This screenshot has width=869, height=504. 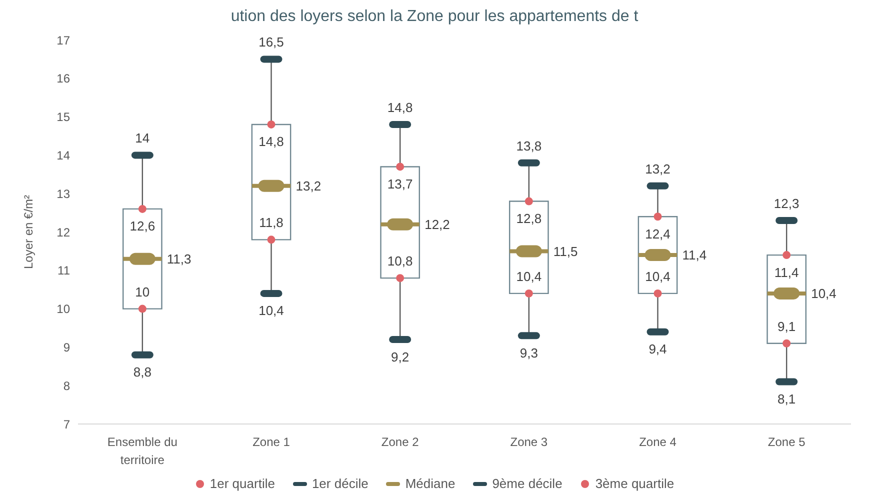 I want to click on legend-label: Médiane, so click(x=430, y=483).